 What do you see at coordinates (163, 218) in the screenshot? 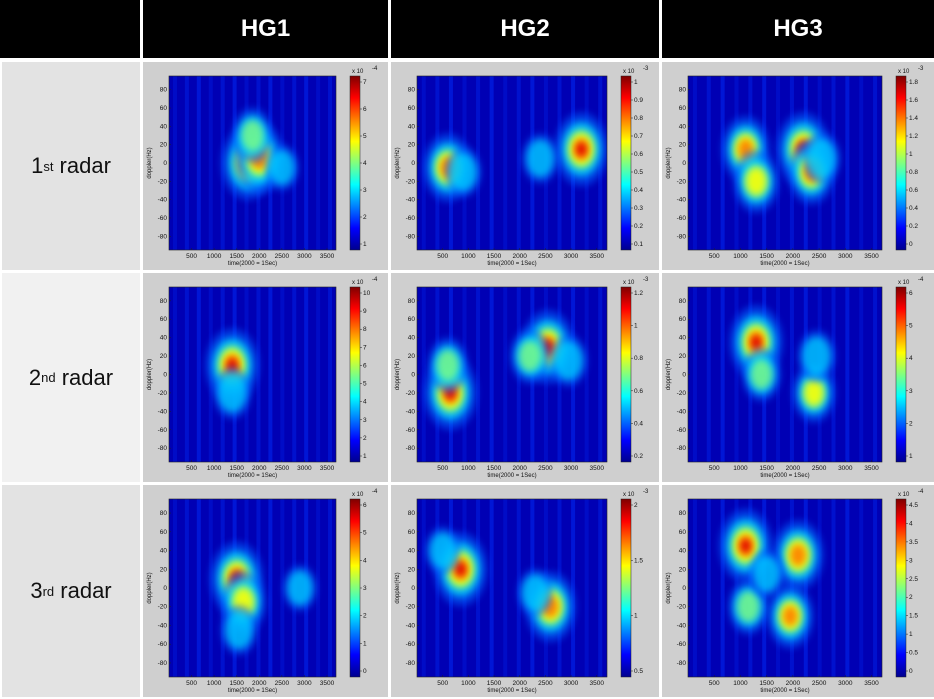
I see `y-tick-label: -60` at bounding box center [163, 218].